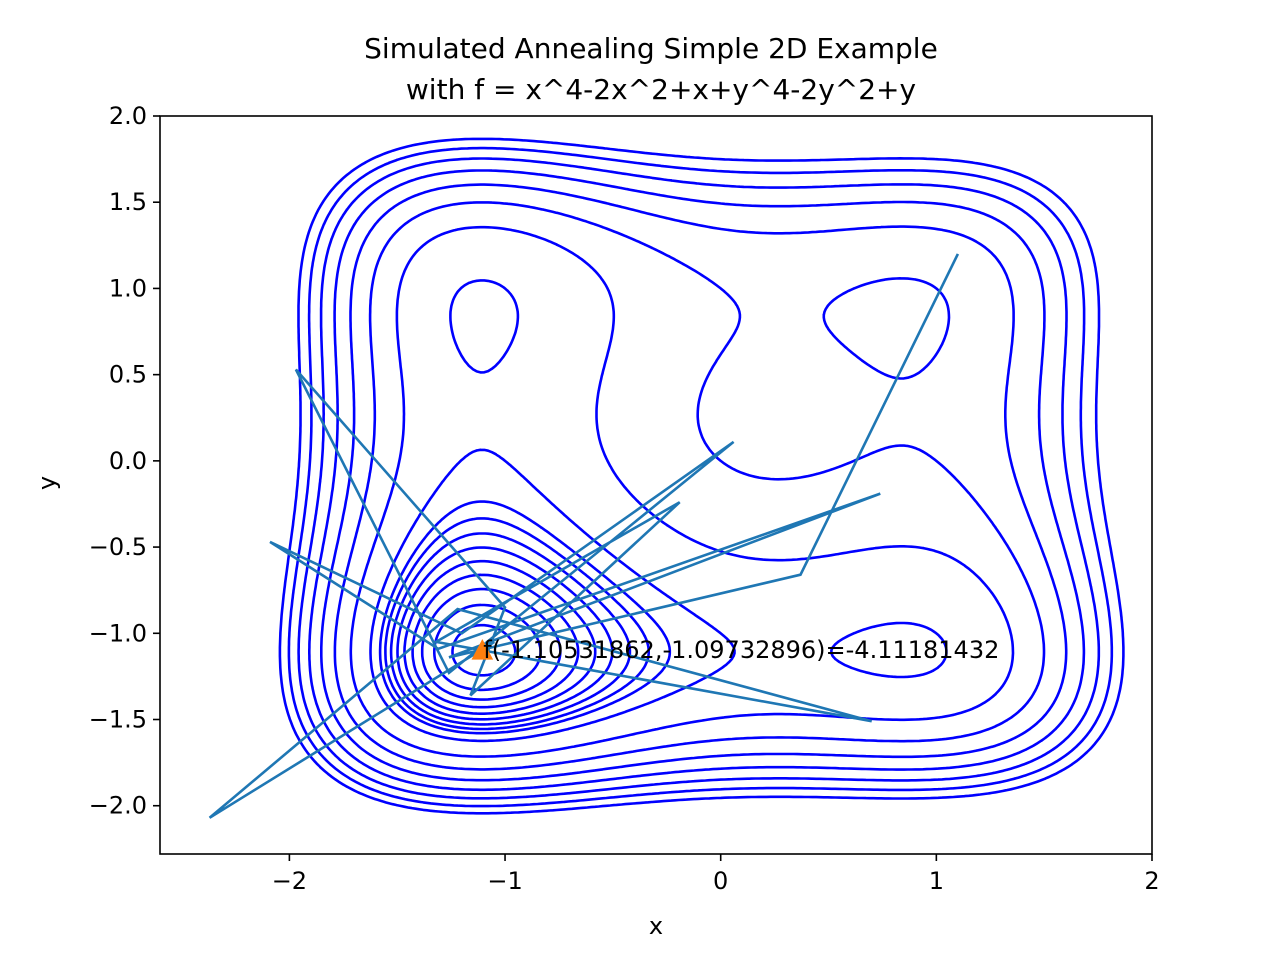  I want to click on final-point-layer, so click(482, 649).